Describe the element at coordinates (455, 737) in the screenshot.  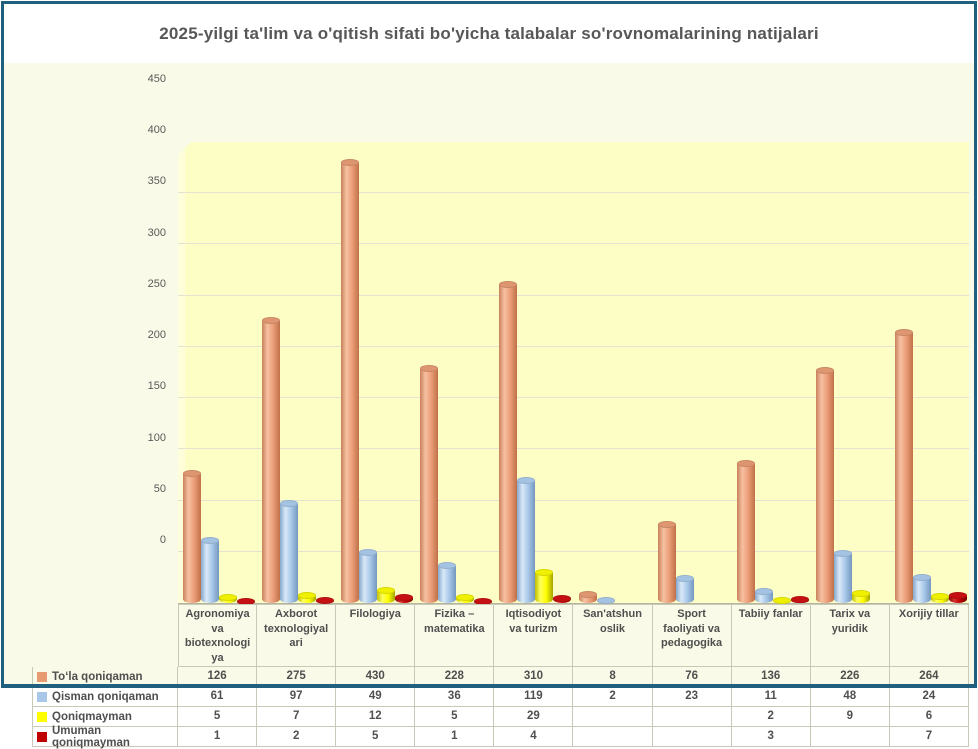
I see `value-cell: 1` at that location.